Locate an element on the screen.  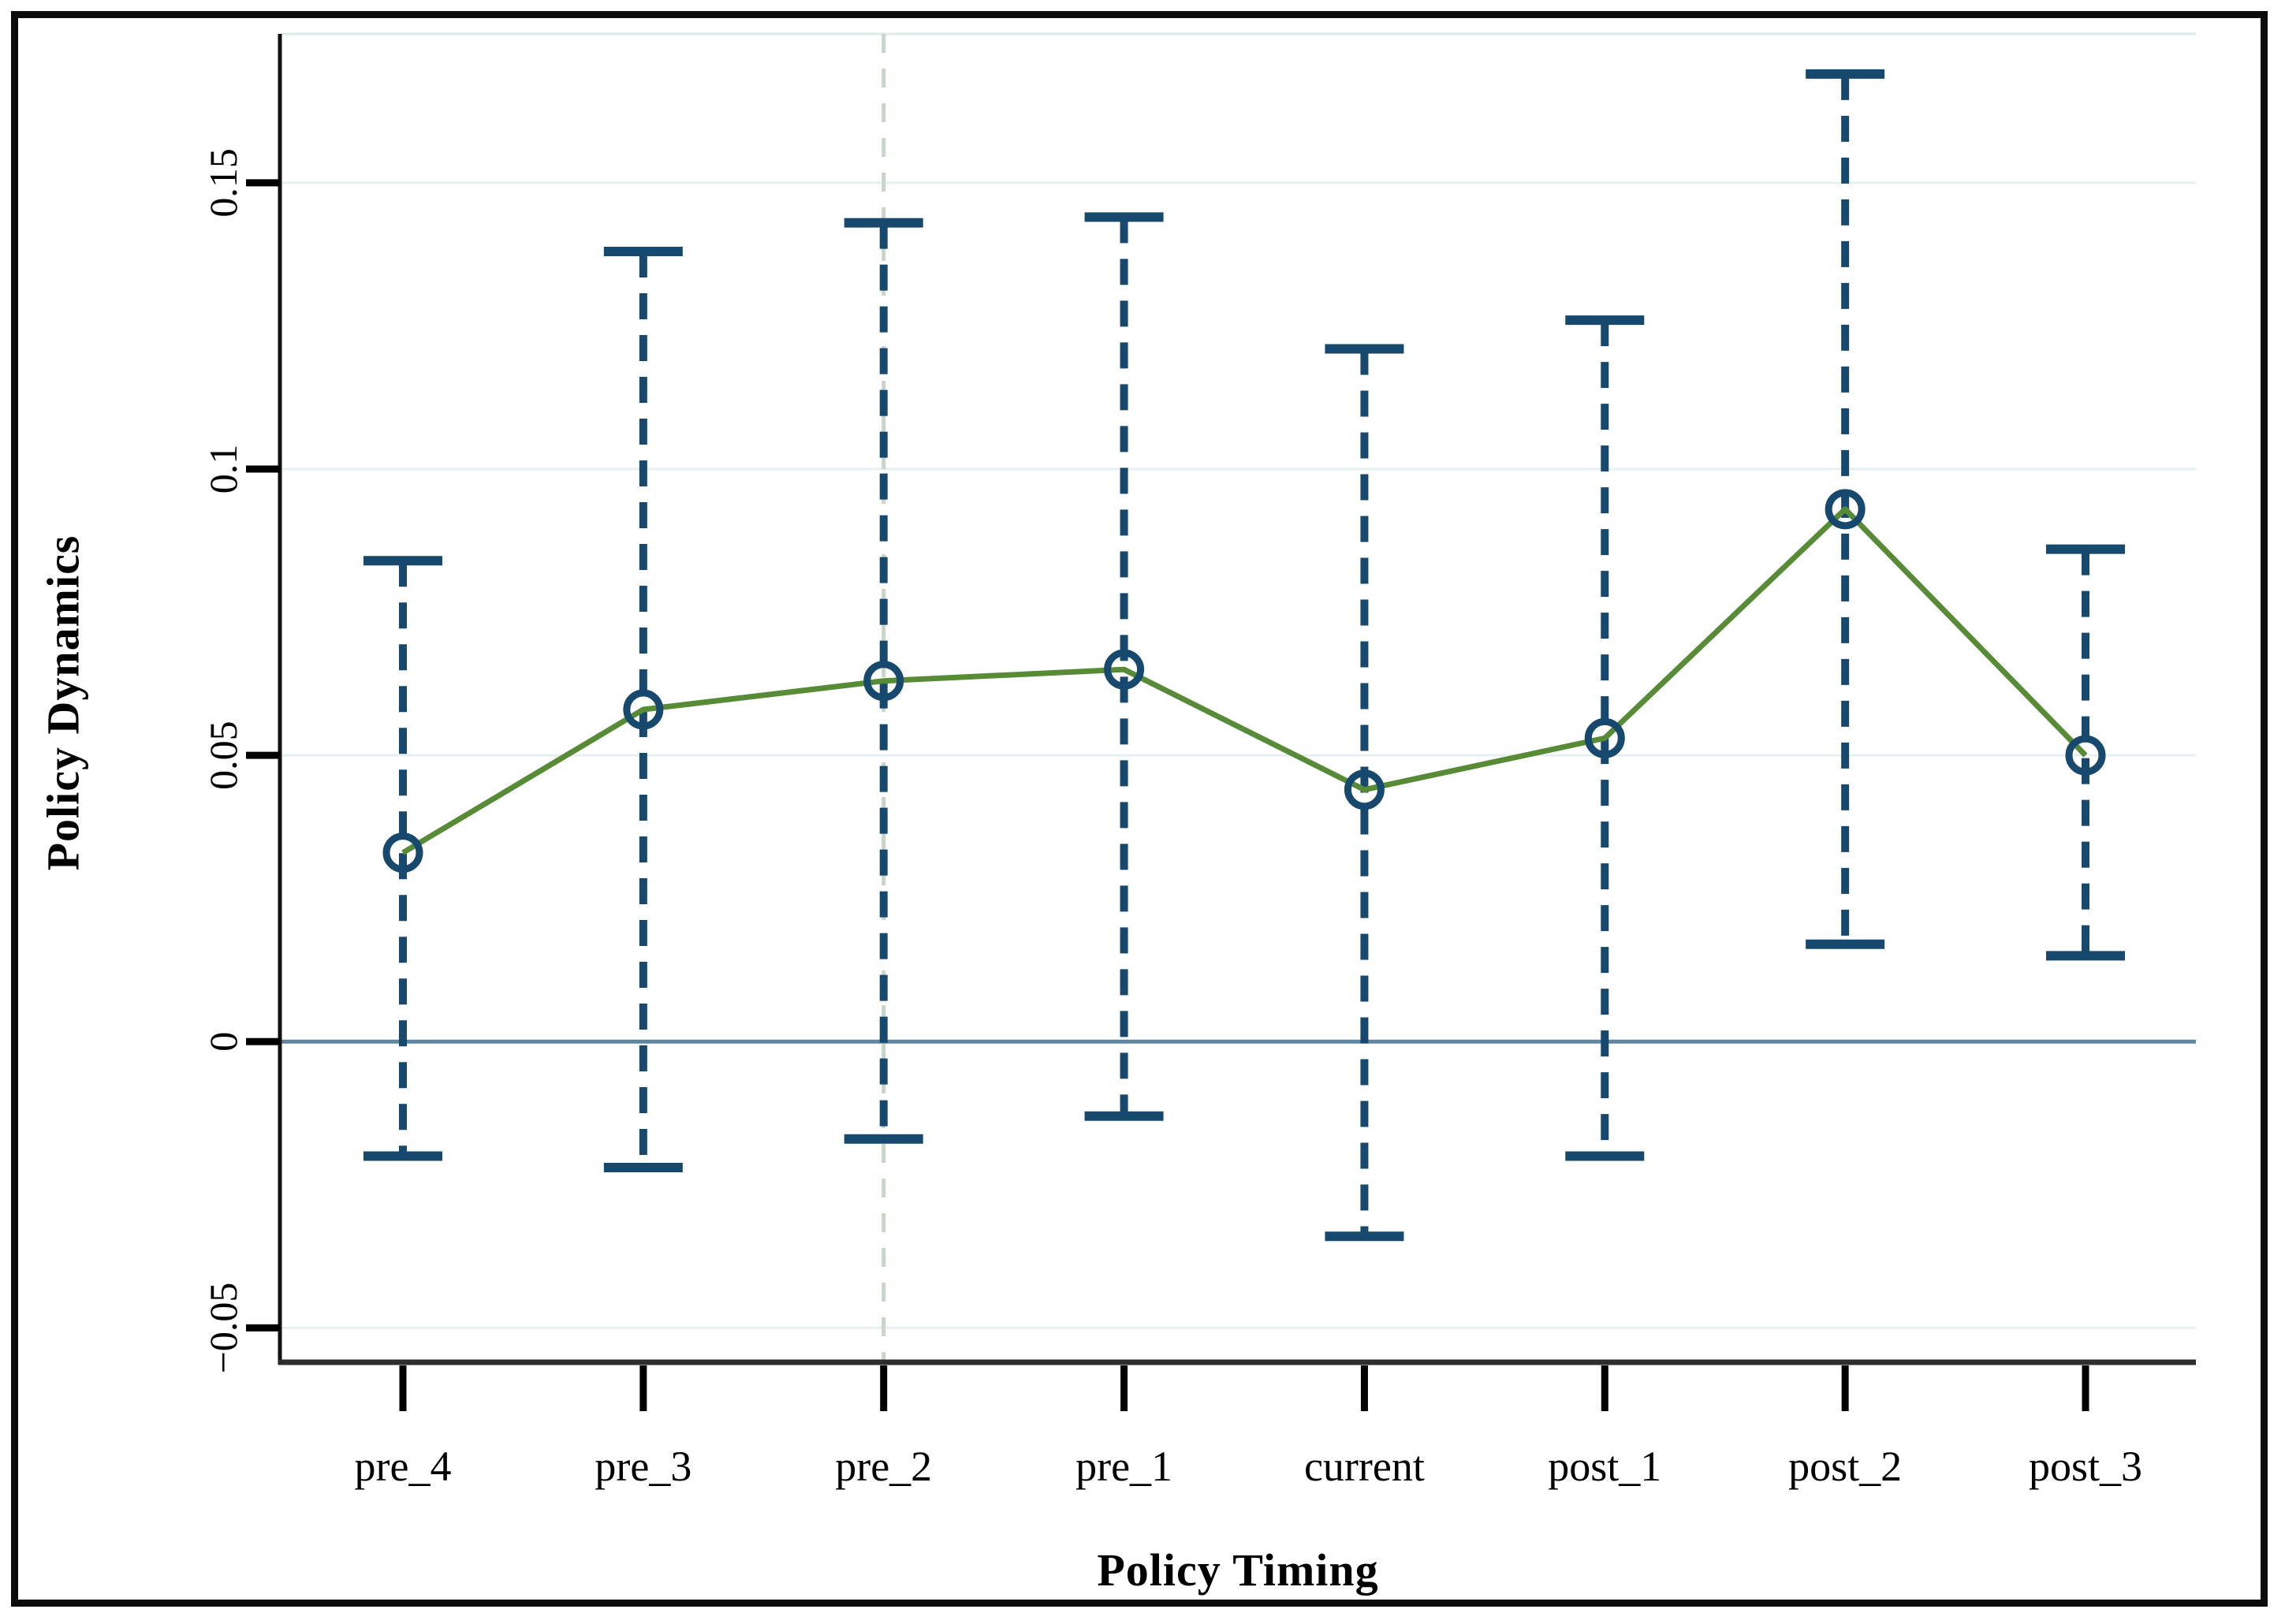
y-axis-title: Policy Dynamics is located at coordinates (63, 703).